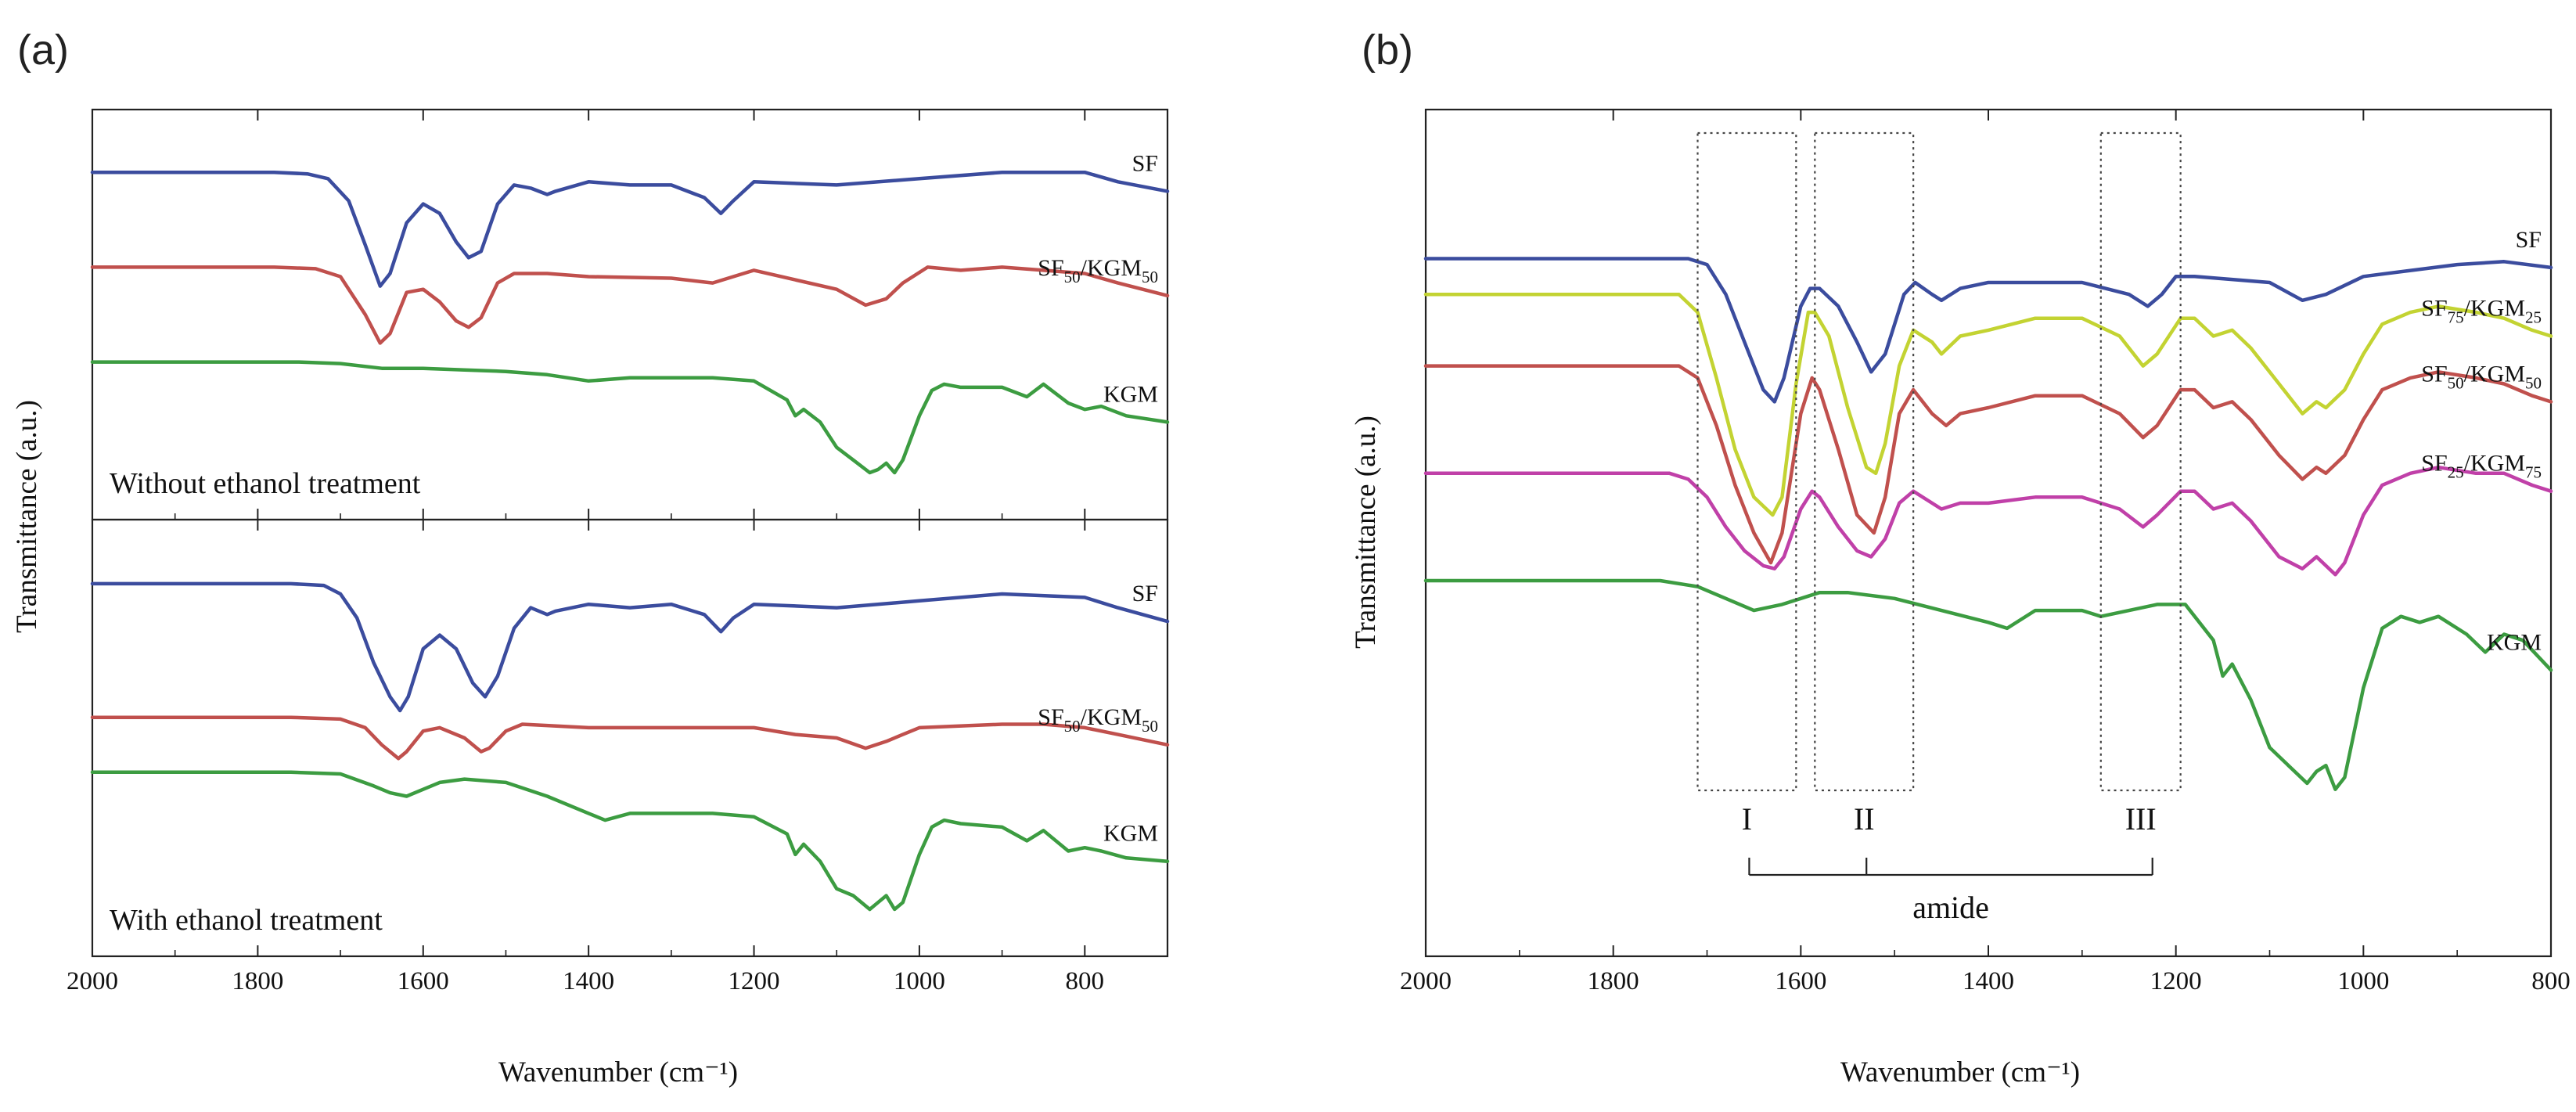 This screenshot has height=1112, width=2576. I want to click on amide-label: amide, so click(1950, 907).